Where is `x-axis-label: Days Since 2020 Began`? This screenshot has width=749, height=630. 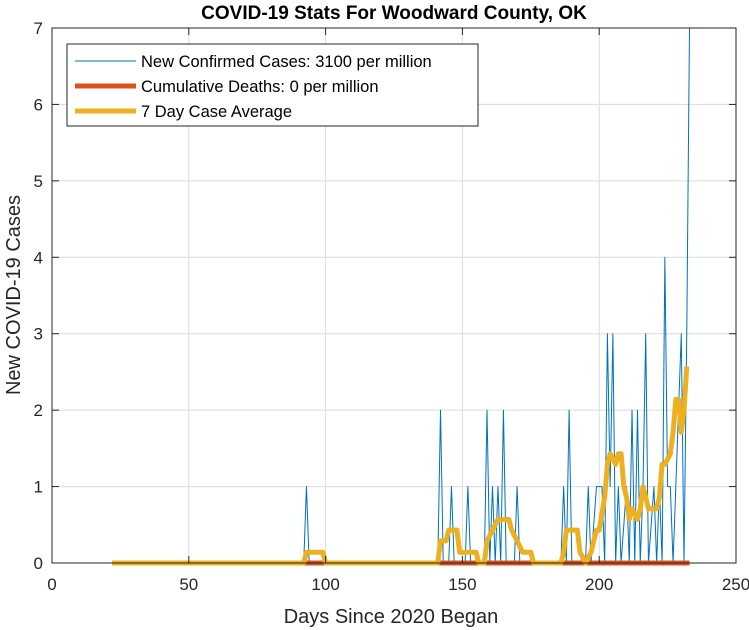 x-axis-label: Days Since 2020 Began is located at coordinates (391, 617).